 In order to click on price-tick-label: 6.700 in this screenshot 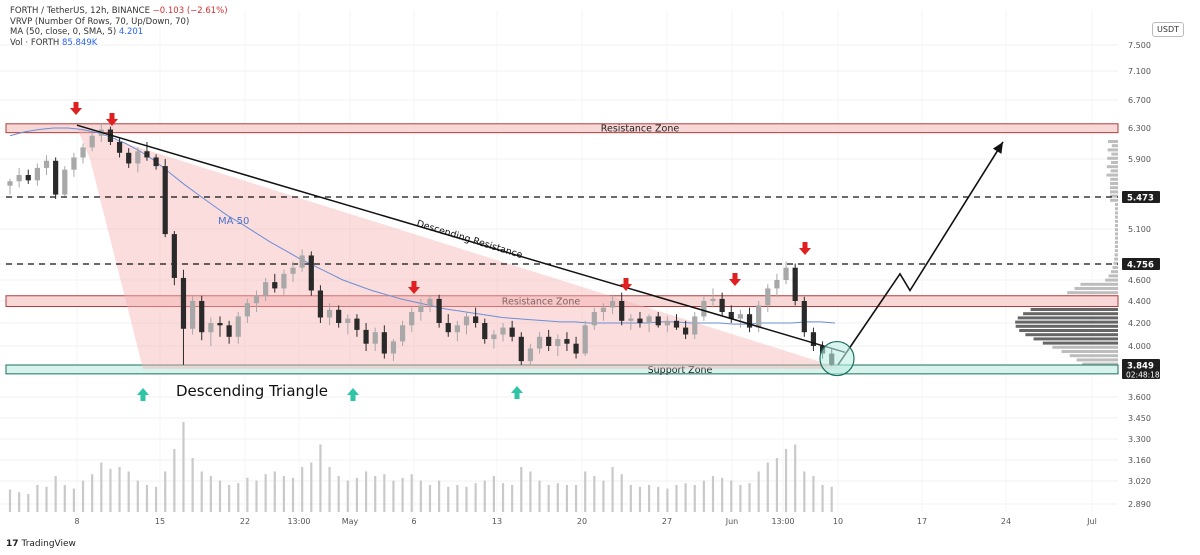, I will do `click(1139, 100)`.